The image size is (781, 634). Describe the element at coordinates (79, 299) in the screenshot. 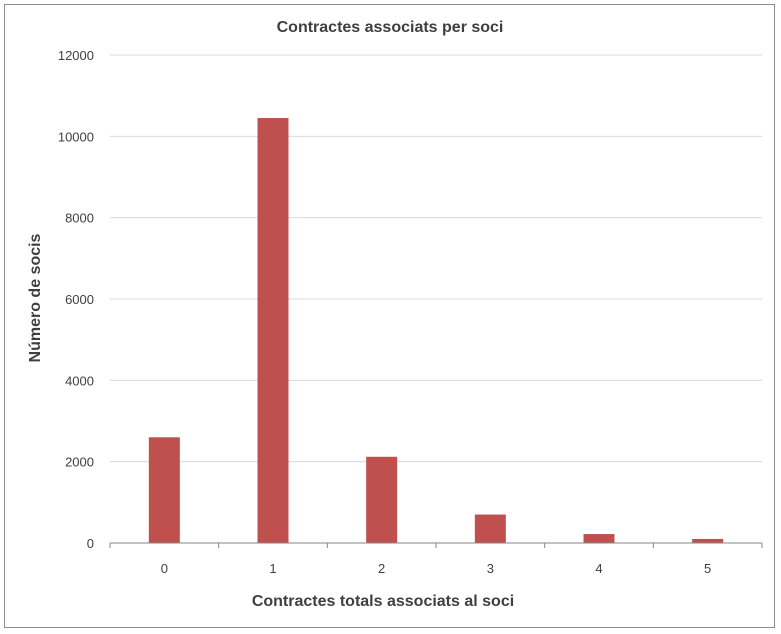

I see `y-tick-label: 6000` at that location.